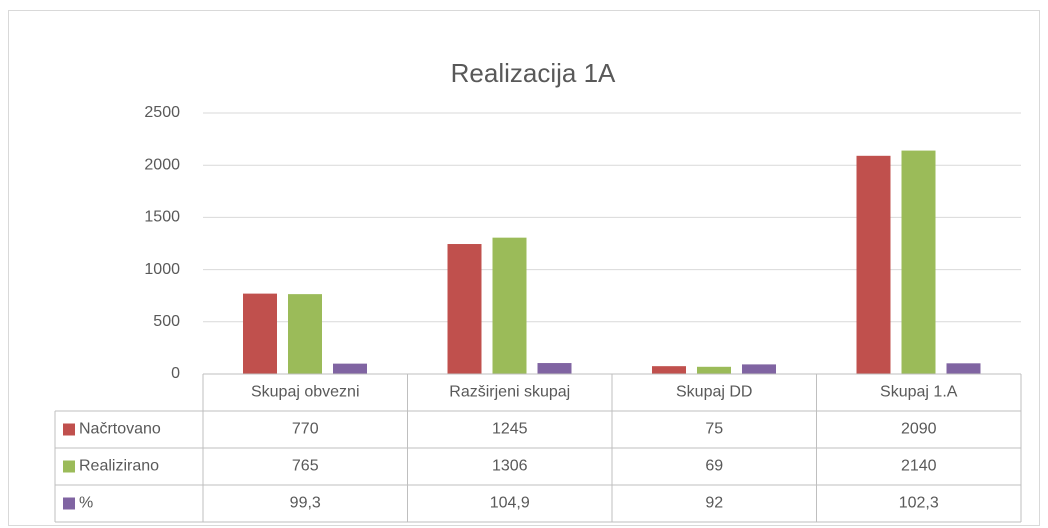 This screenshot has width=1048, height=528. I want to click on x-tick-label: Skupaj DD, so click(714, 392).